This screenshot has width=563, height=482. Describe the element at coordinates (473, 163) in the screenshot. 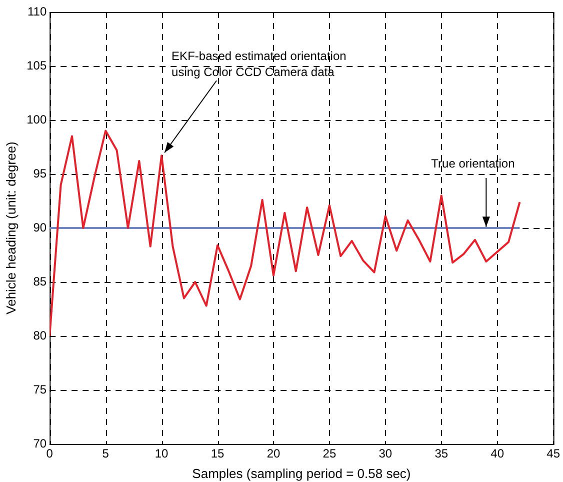

I see `annotation: True orientation` at that location.